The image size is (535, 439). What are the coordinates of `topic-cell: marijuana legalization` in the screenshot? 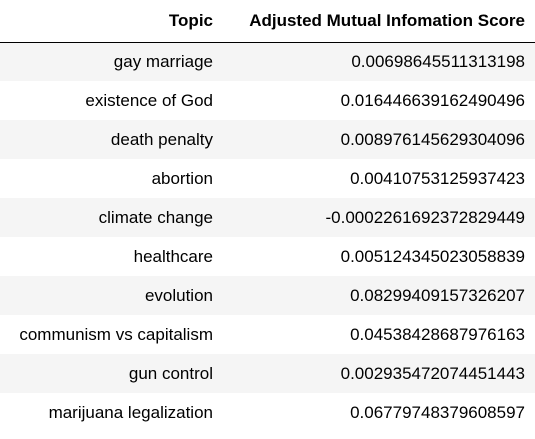 It's located at (130, 412).